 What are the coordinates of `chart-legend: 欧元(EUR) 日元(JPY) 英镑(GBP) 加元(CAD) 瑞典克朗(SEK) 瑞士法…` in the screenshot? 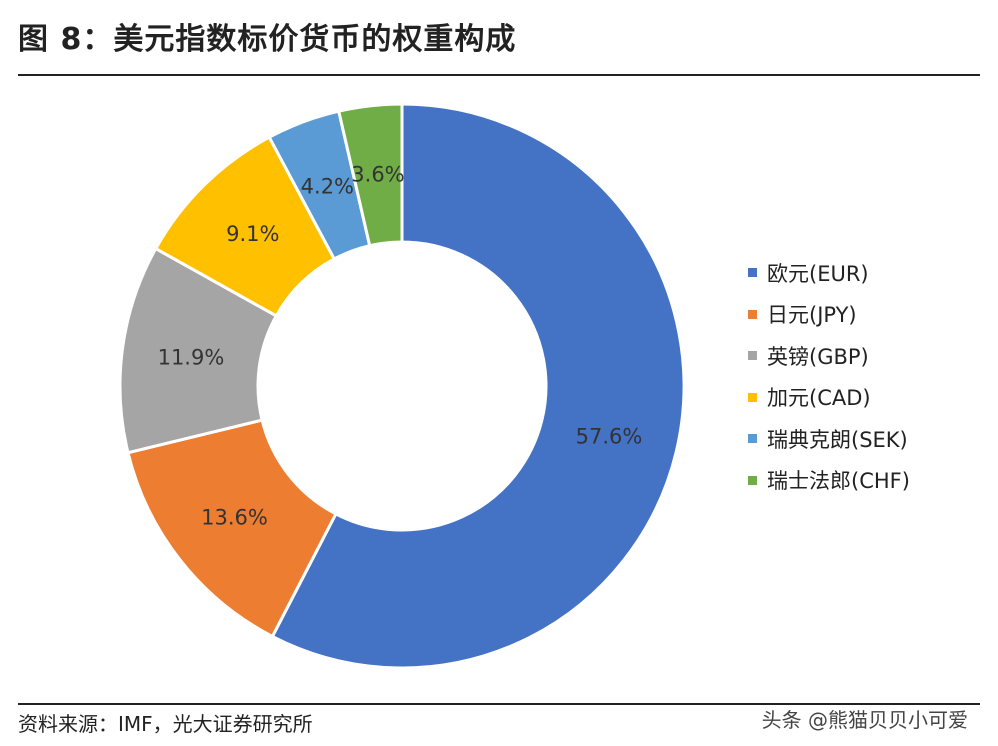 It's located at (829, 376).